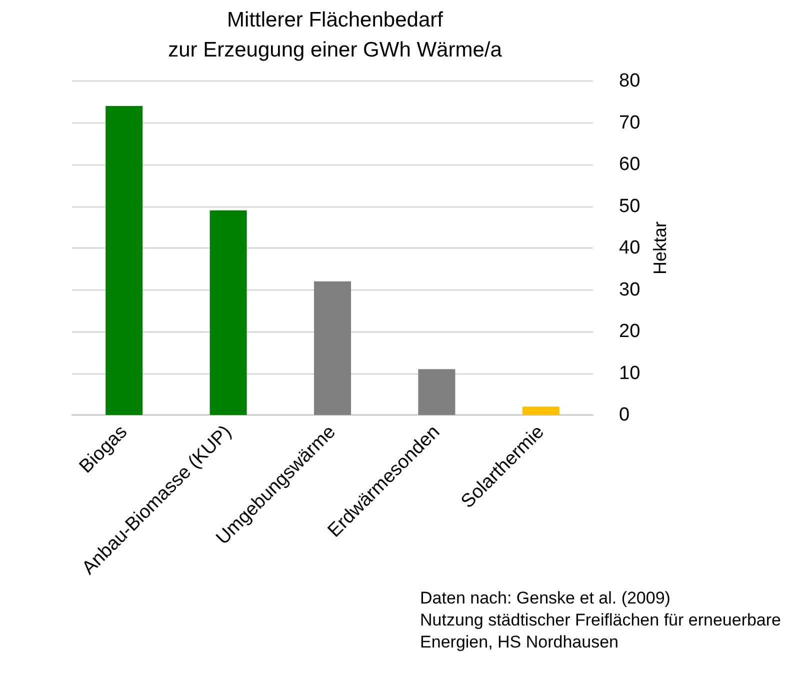  Describe the element at coordinates (629, 81) in the screenshot. I see `y-tick-label: 80` at that location.